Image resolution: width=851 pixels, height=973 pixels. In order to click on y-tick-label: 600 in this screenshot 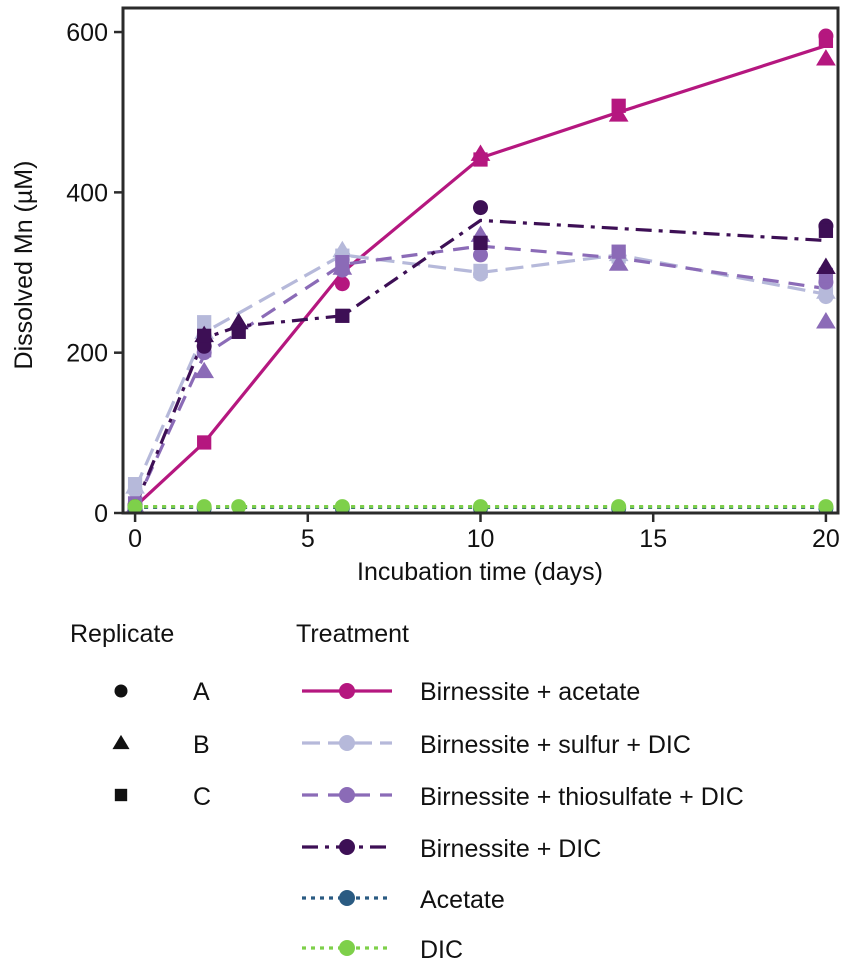, I will do `click(87, 33)`.